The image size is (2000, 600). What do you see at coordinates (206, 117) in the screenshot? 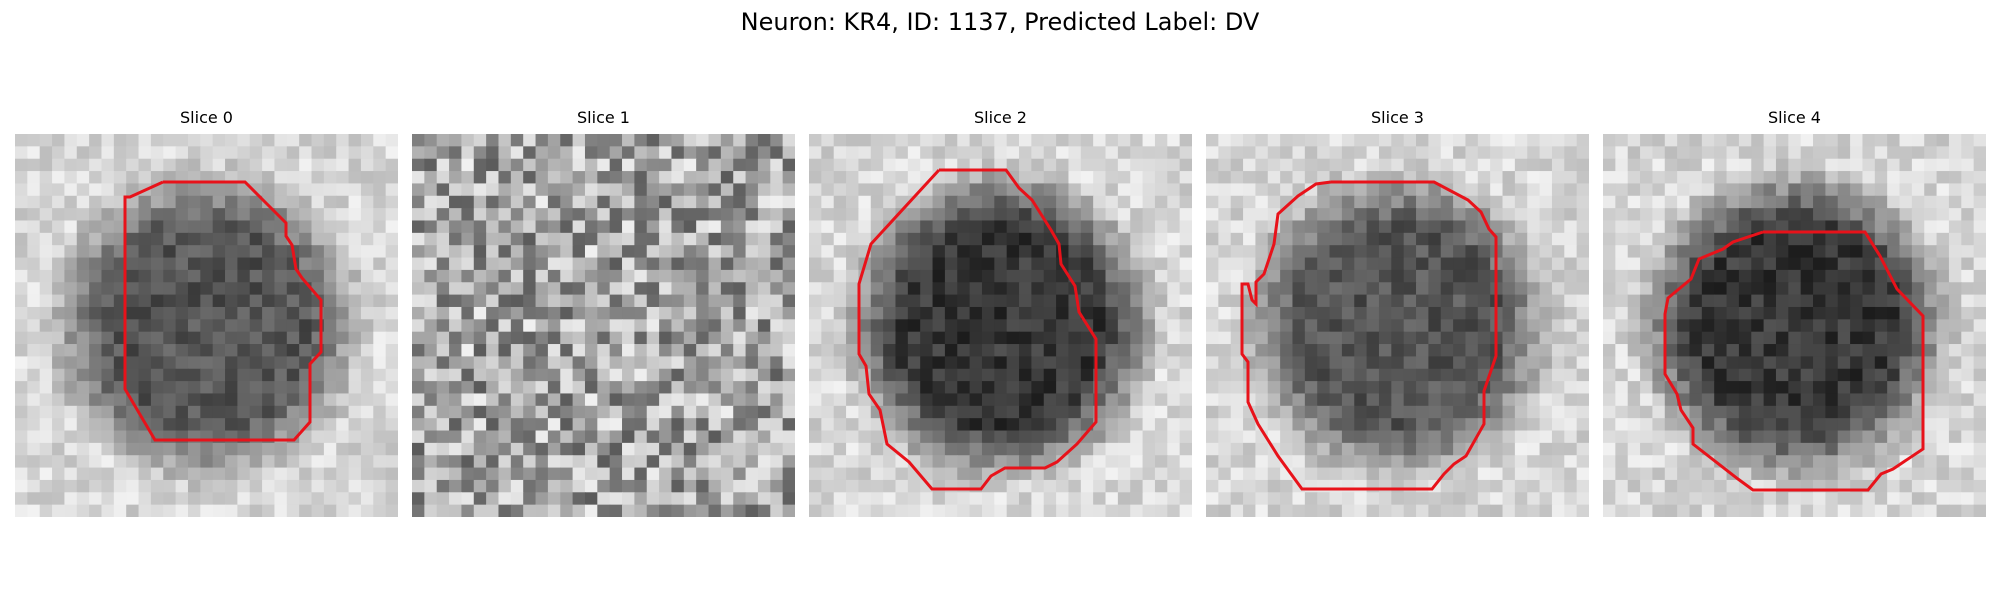
I see `slice-title: Slice 0` at bounding box center [206, 117].